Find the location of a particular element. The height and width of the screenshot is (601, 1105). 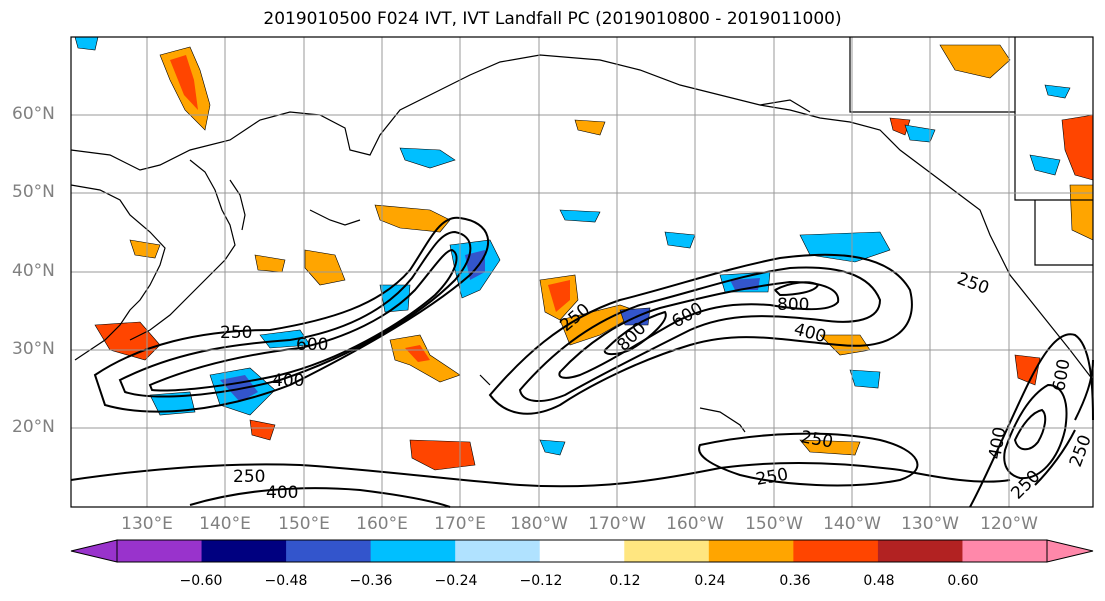

lat-label: 60°N is located at coordinates (33, 114).